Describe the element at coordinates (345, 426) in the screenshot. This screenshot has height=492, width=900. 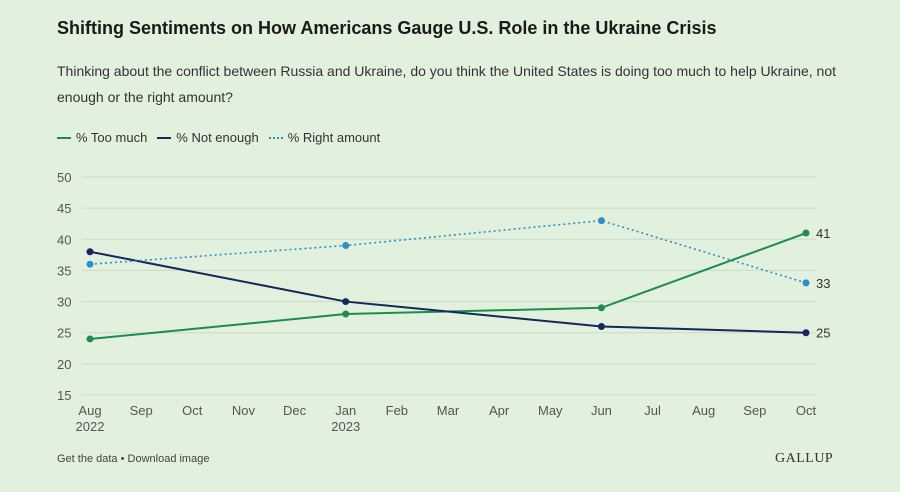
I see `x-tick-year-label: 2023` at that location.